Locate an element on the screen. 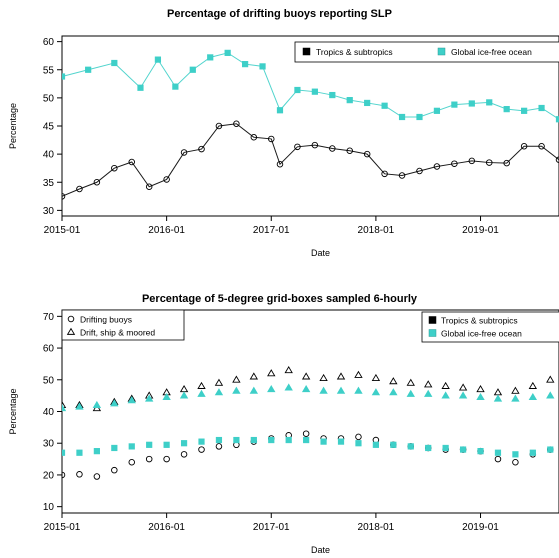 This screenshot has width=559, height=558. bottom-ytick-label: 50 is located at coordinates (49, 380).